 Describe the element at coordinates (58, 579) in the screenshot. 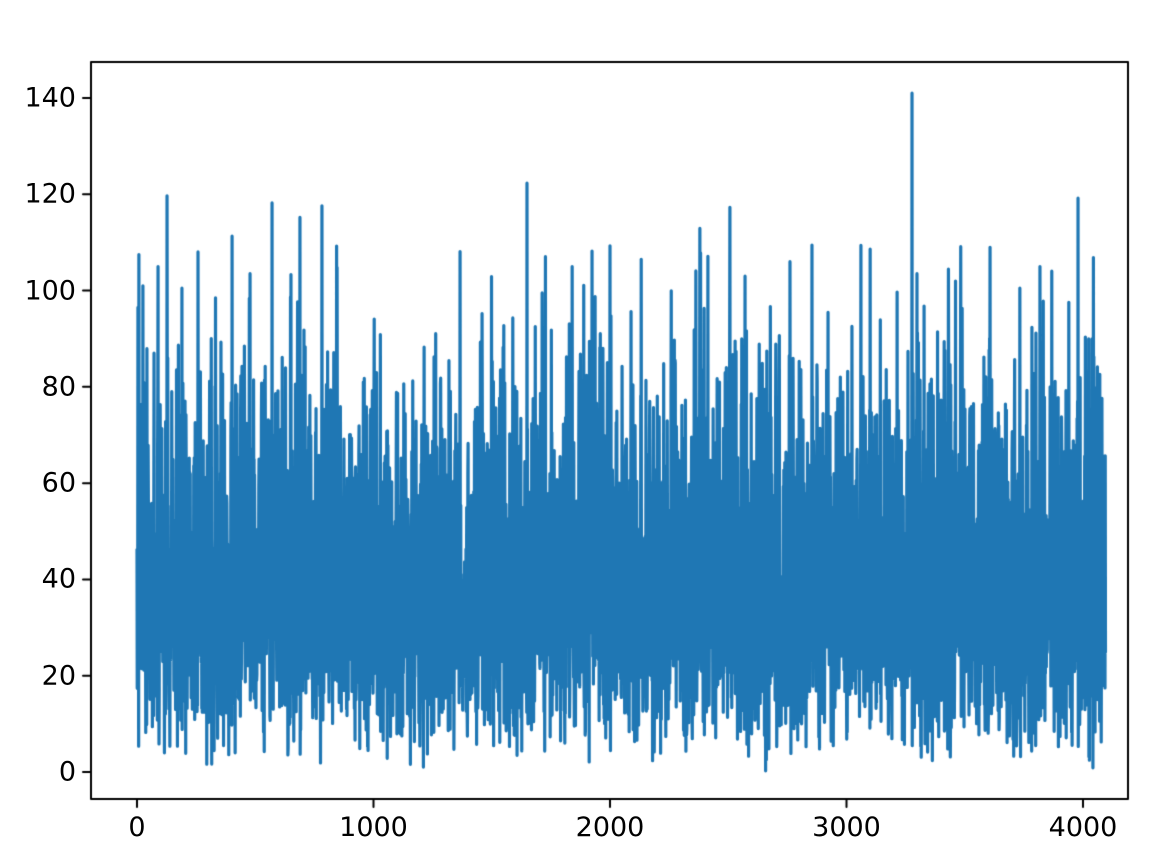

I see `y-axis-tick-label: 40` at that location.